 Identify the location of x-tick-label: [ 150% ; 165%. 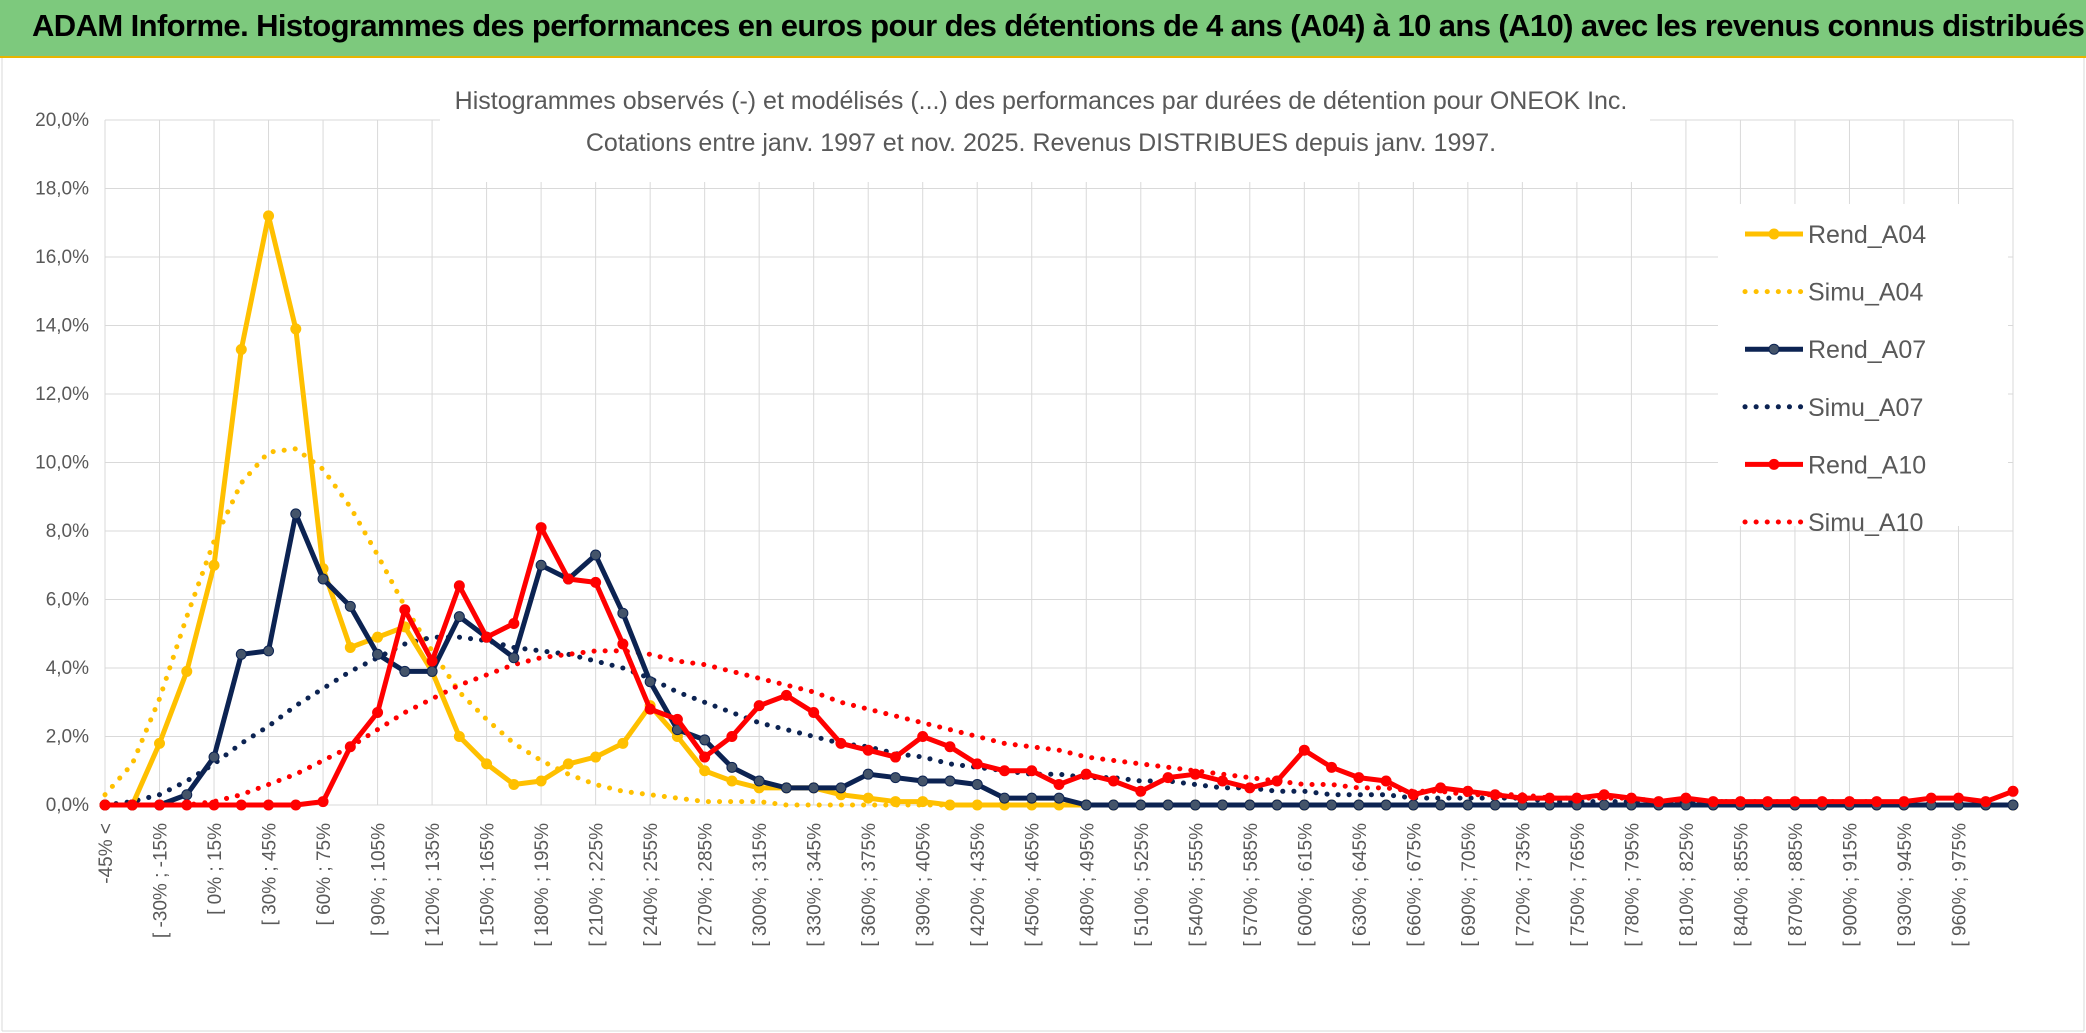
(488, 885).